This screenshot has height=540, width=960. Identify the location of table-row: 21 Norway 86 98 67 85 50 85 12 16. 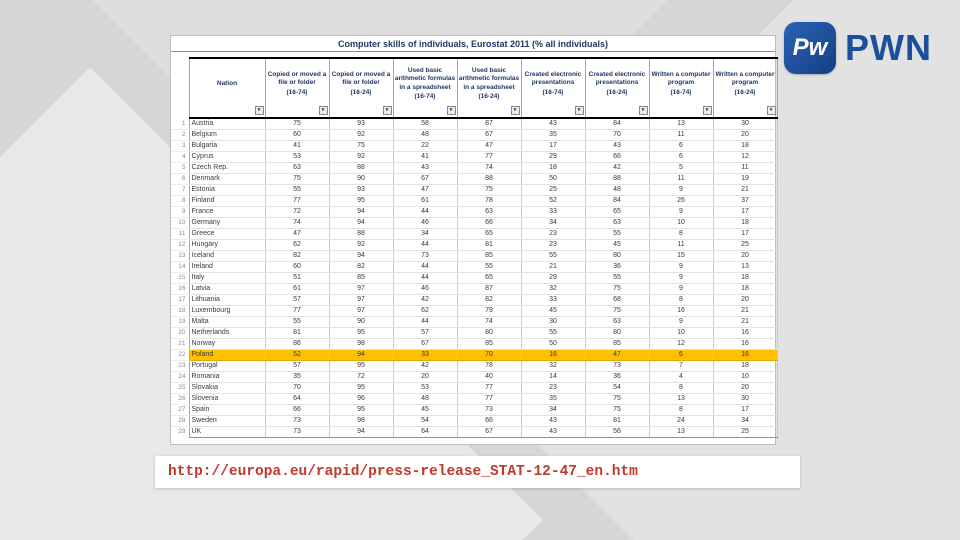
(474, 344).